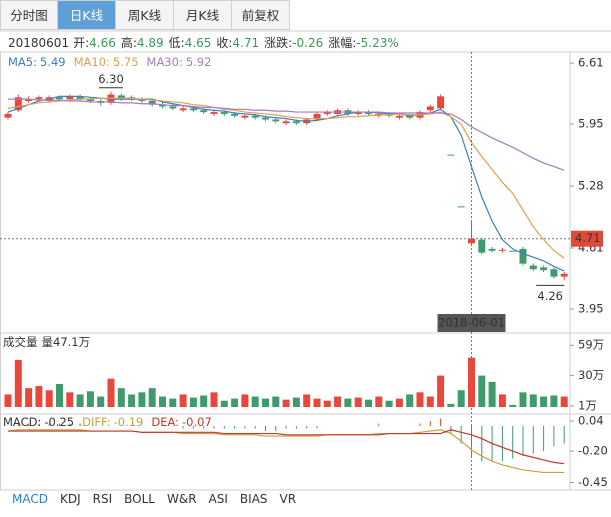  Describe the element at coordinates (278, 43) in the screenshot. I see `field-label: 涨跌:` at that location.